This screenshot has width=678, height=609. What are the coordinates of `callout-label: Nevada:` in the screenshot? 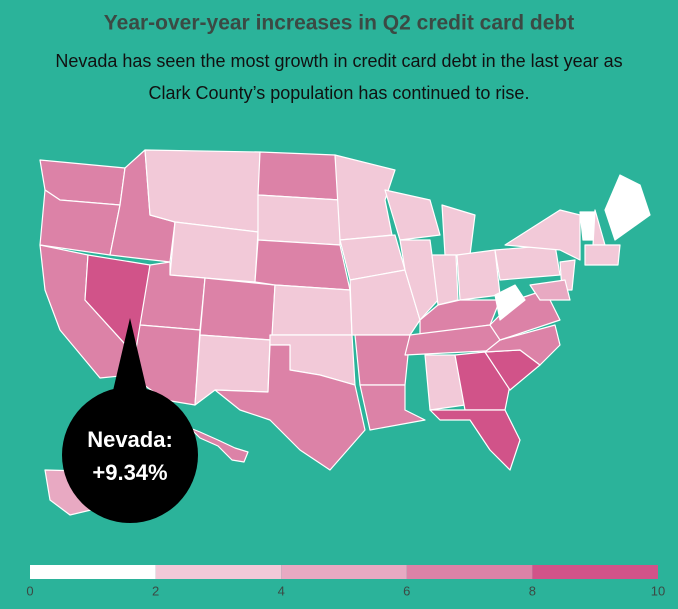 It's located at (130, 439).